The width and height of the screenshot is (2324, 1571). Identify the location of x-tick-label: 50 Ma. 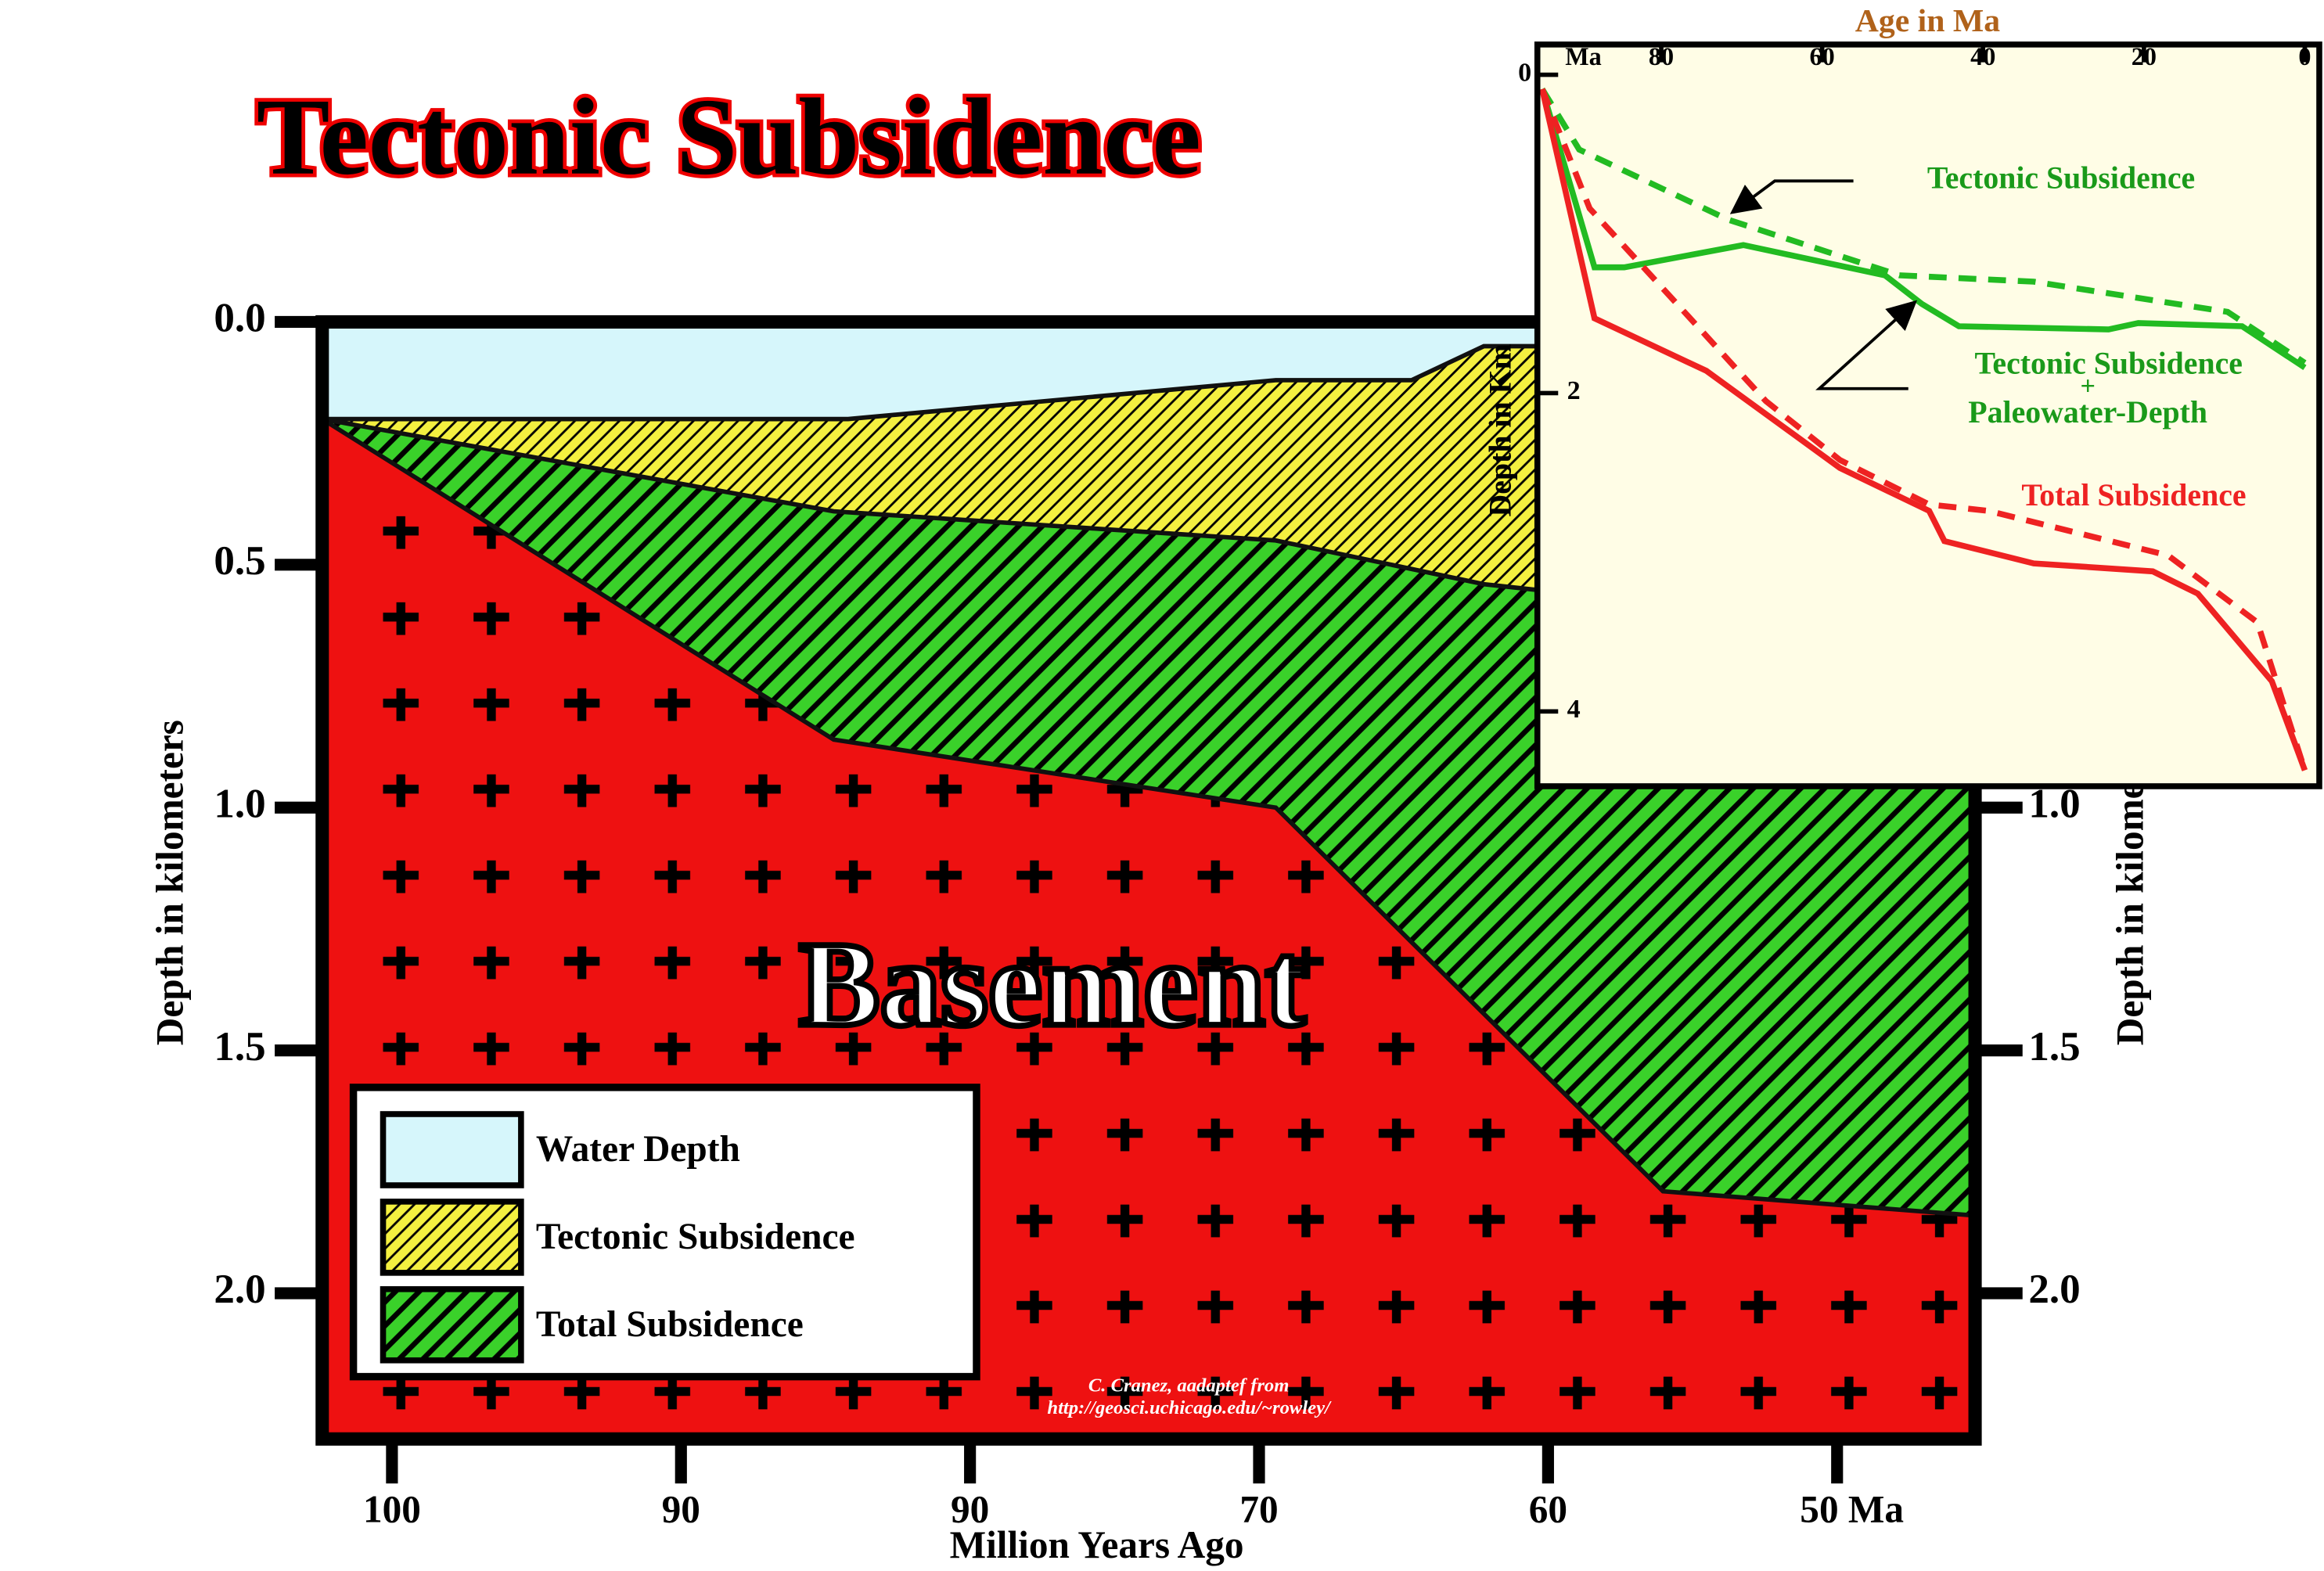
(1852, 1508).